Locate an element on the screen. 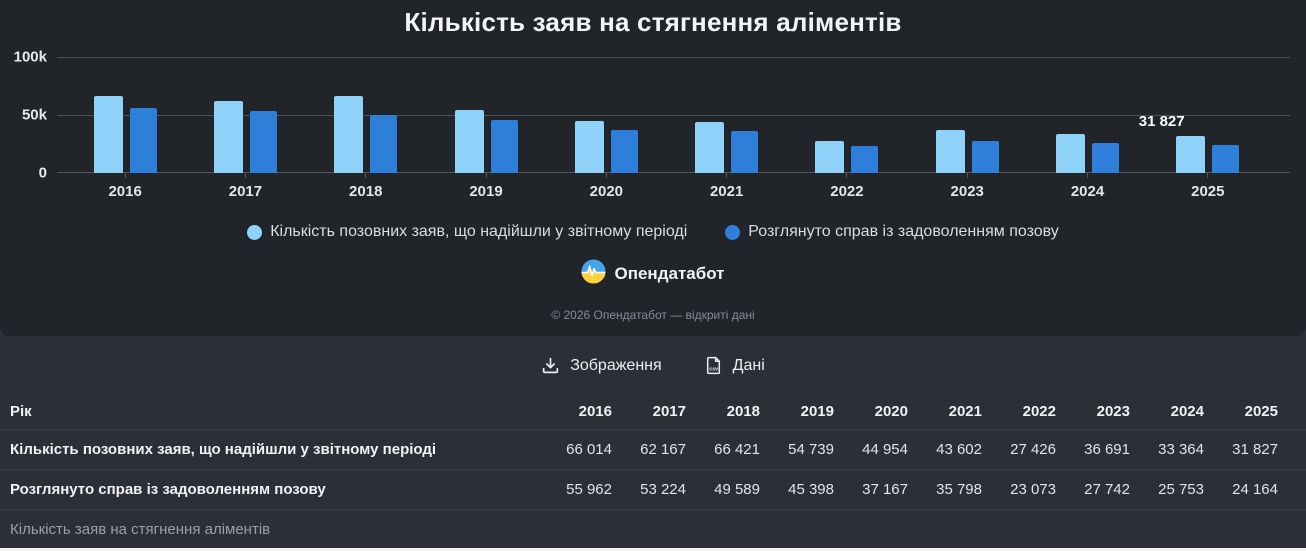 The height and width of the screenshot is (551, 1306). bar-series-0-2017 is located at coordinates (228, 137).